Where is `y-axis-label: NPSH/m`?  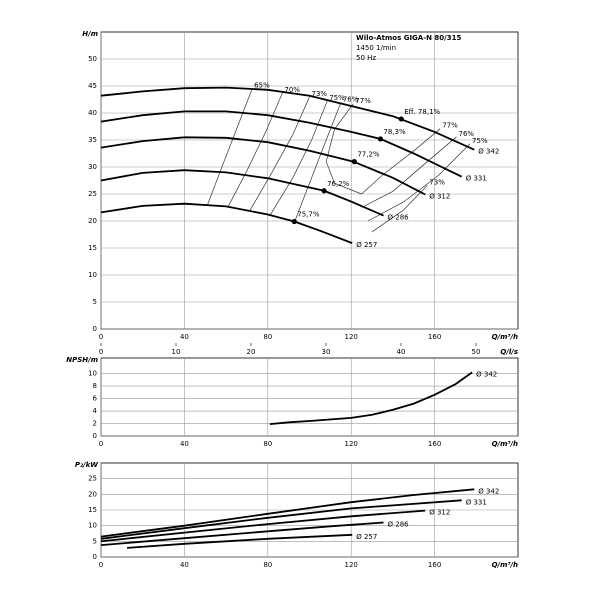
y-axis-label: NPSH/m is located at coordinates (82, 360).